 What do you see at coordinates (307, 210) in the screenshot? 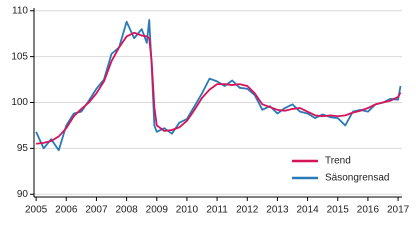
I see `x-tick-label: 2014` at bounding box center [307, 210].